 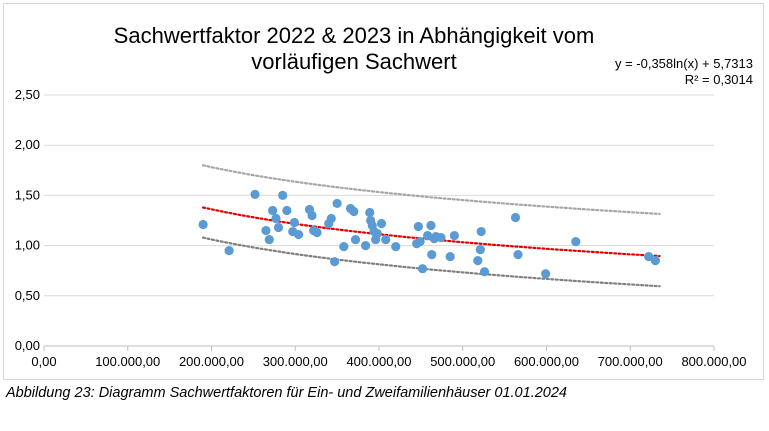 What do you see at coordinates (295, 361) in the screenshot?
I see `x-tick-label: 300.000,00` at bounding box center [295, 361].